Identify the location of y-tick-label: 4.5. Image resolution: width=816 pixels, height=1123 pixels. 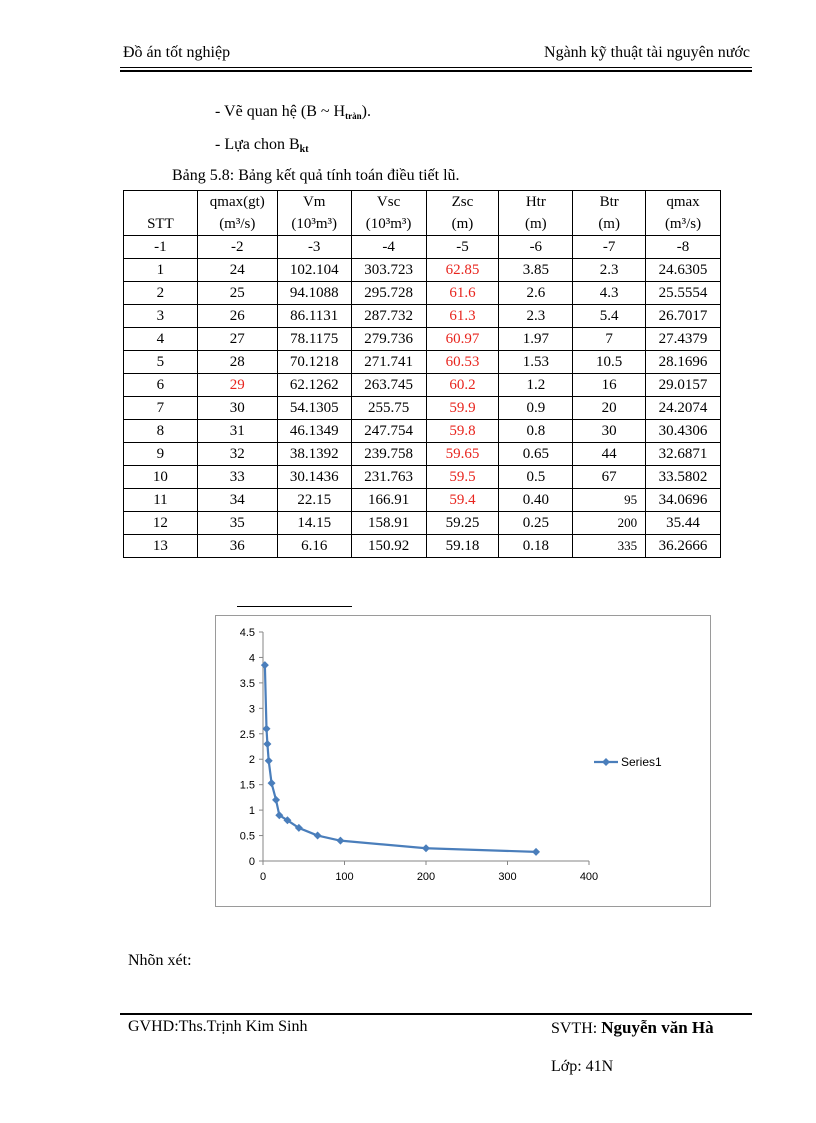
(247, 633).